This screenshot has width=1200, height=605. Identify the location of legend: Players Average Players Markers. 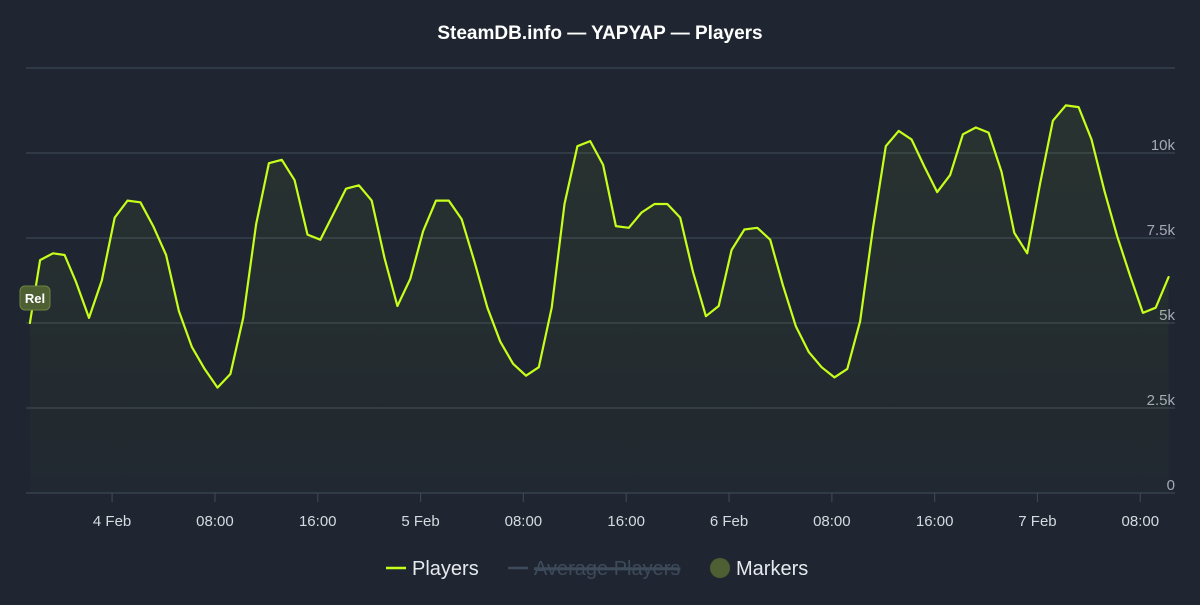
(597, 569).